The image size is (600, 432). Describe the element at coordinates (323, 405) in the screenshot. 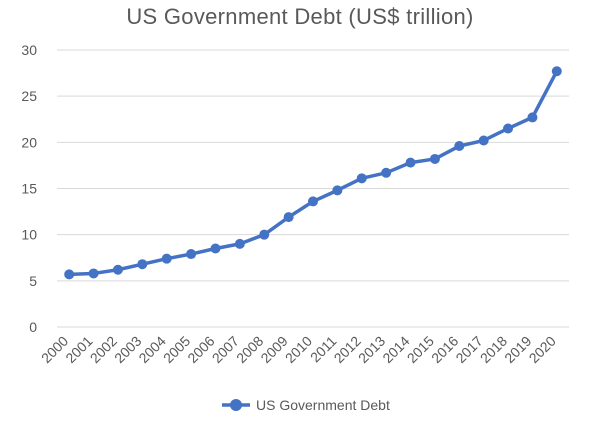

I see `legend-label: US Government Debt` at that location.